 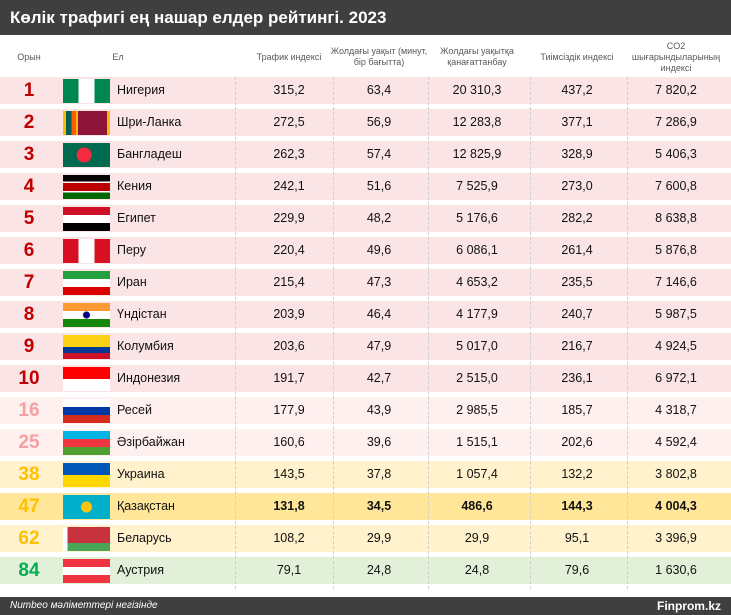 What do you see at coordinates (379, 186) in the screenshot?
I see `time-value: 51,6` at bounding box center [379, 186].